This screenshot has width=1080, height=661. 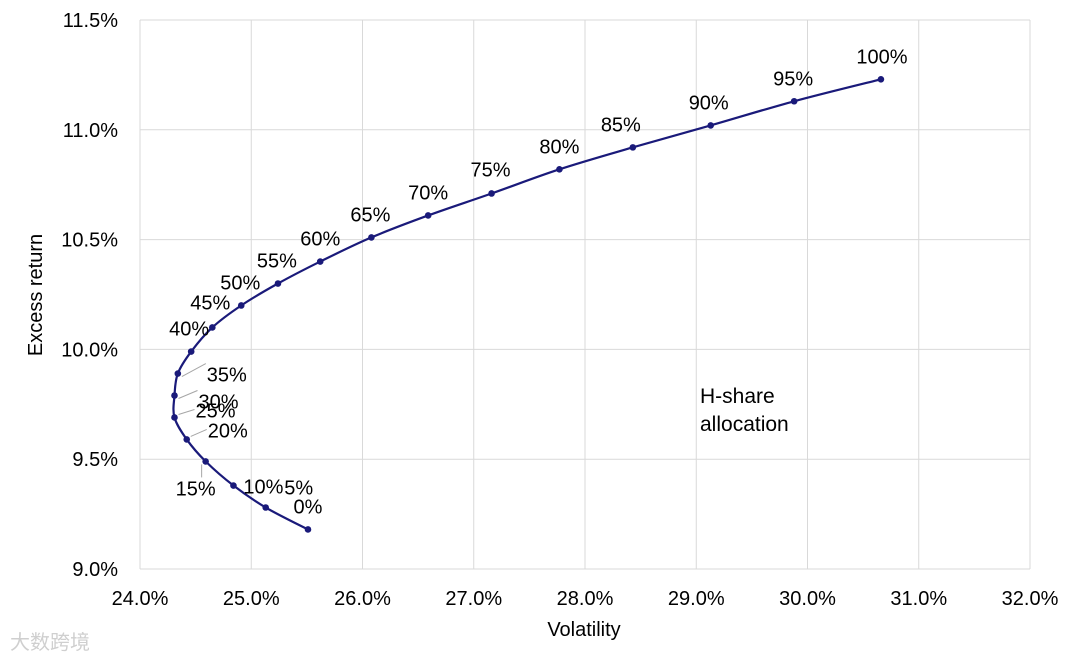 I want to click on frontier-point-60pct, so click(x=320, y=261).